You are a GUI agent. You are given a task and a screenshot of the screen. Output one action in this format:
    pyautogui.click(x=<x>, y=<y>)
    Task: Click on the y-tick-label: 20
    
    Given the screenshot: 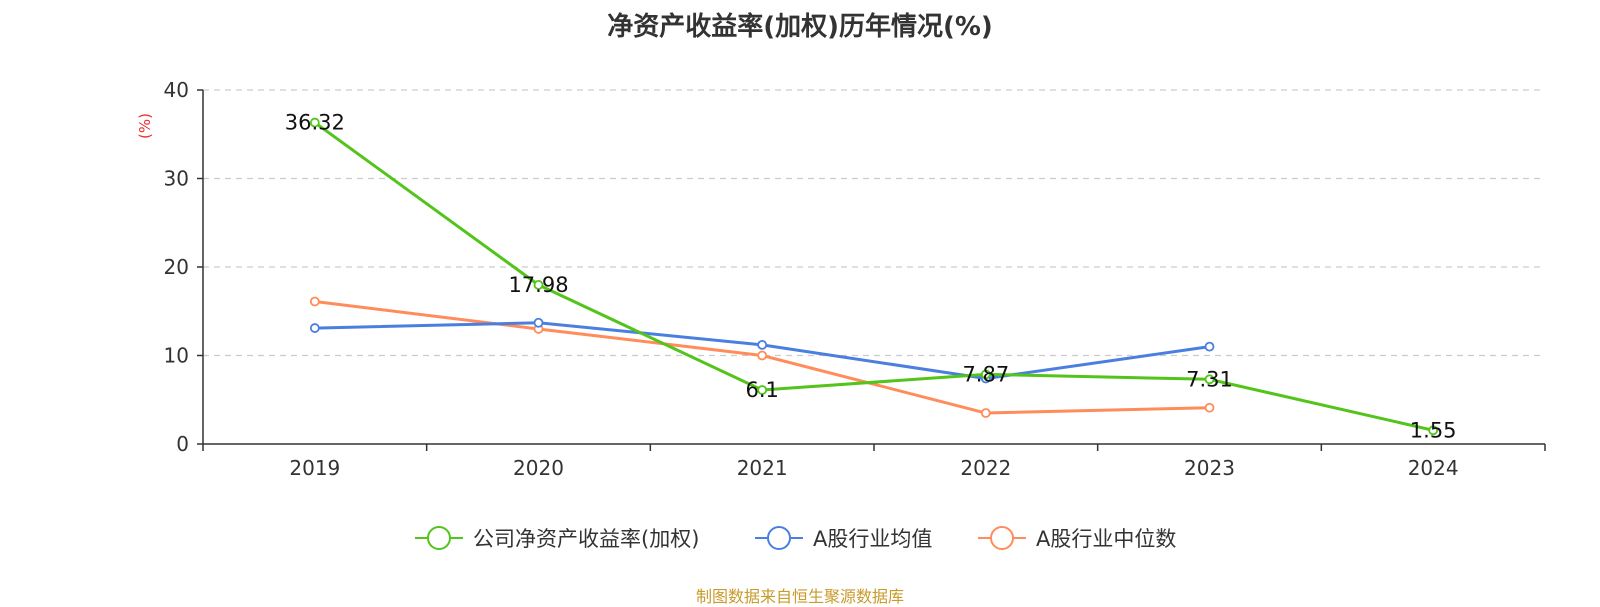 What is the action you would take?
    pyautogui.click(x=176, y=267)
    